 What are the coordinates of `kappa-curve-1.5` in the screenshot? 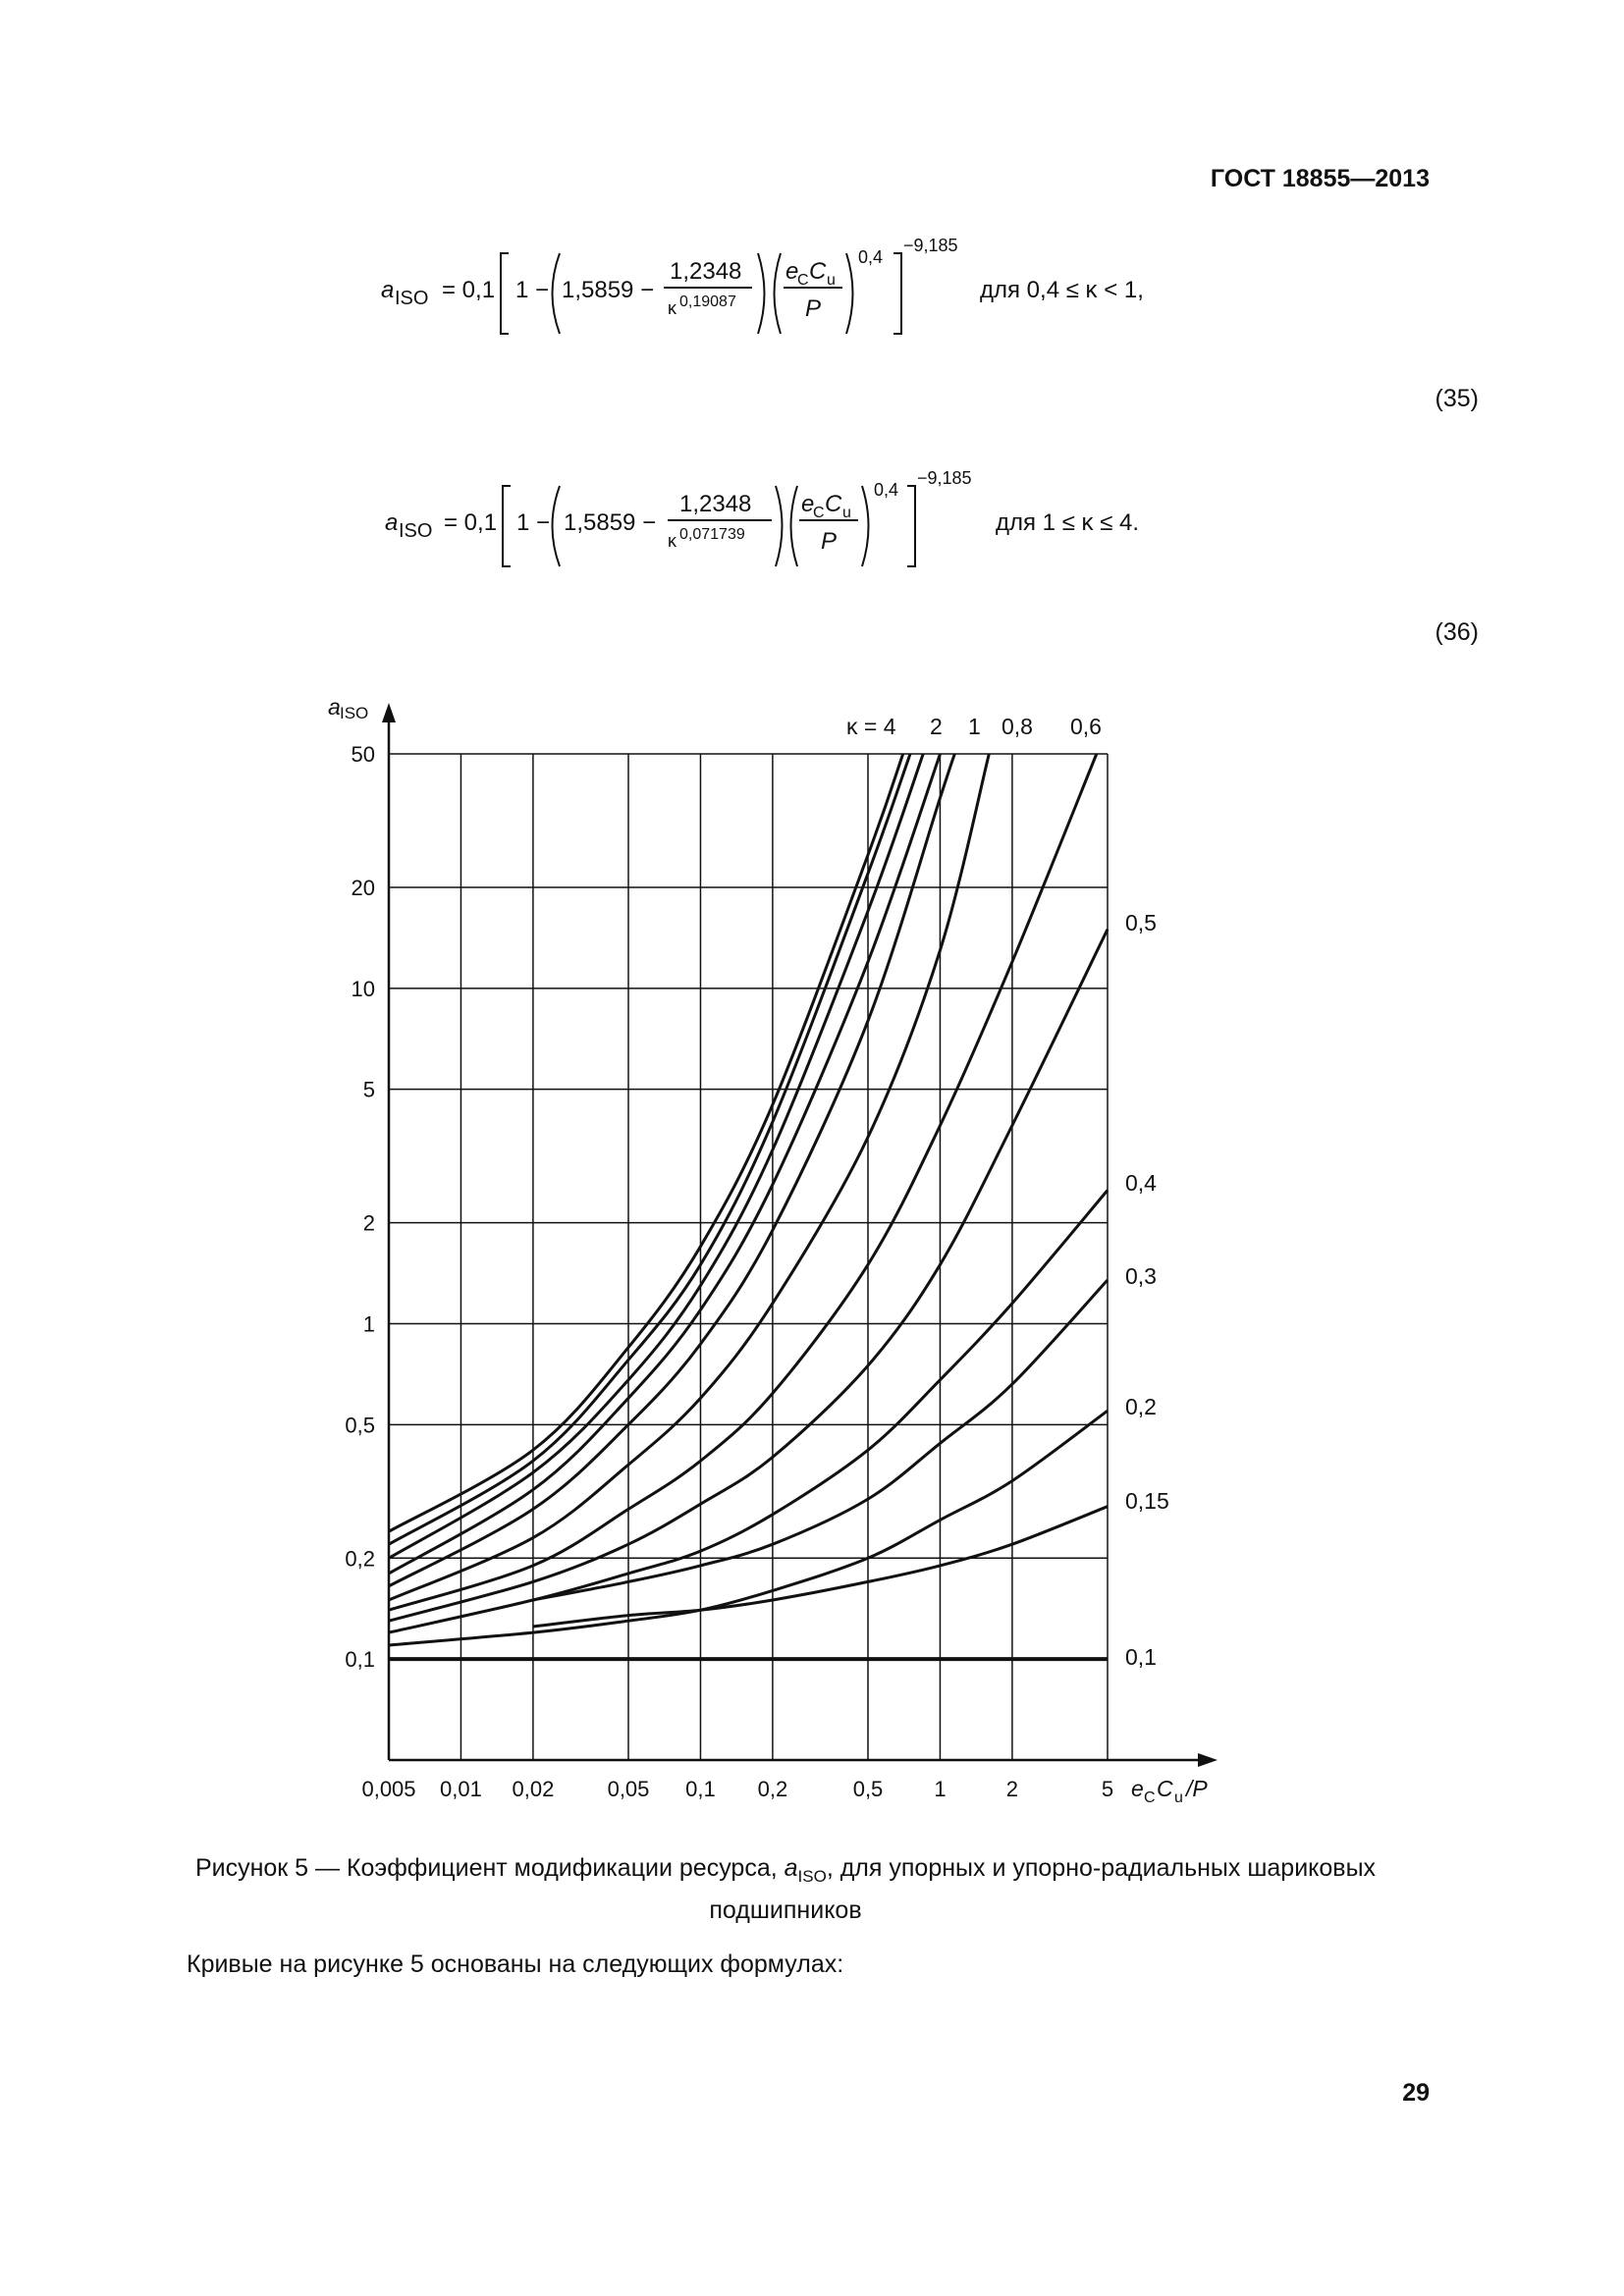 It's located at (665, 1164).